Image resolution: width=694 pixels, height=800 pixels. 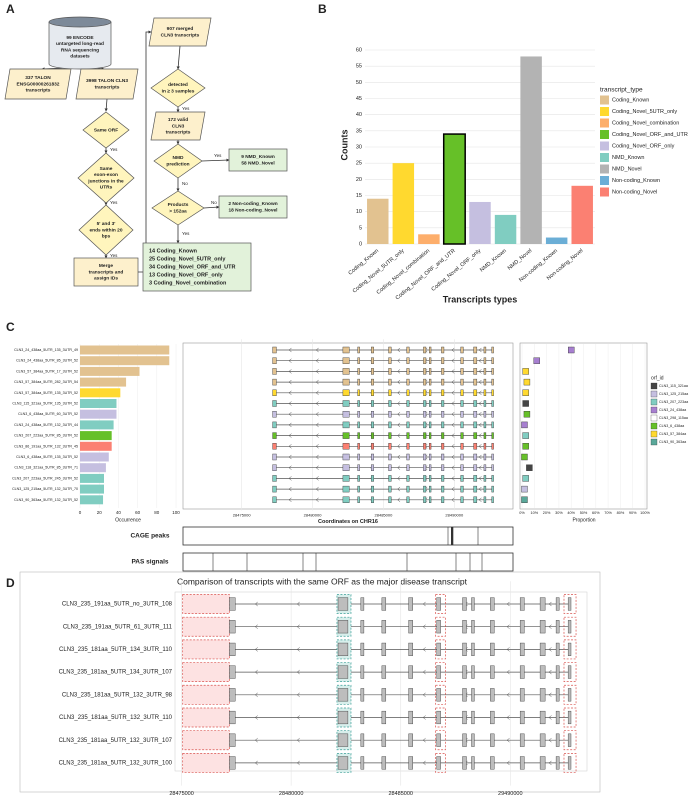 What do you see at coordinates (107, 81) in the screenshot?
I see `flow-text: 3998 TALON CLN3` at bounding box center [107, 81].